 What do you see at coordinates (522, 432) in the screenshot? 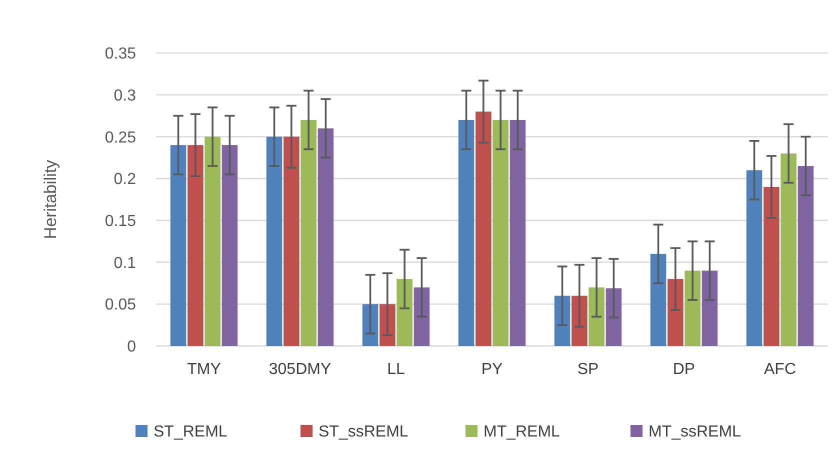
I see `legend-label: MT_REML` at bounding box center [522, 432].